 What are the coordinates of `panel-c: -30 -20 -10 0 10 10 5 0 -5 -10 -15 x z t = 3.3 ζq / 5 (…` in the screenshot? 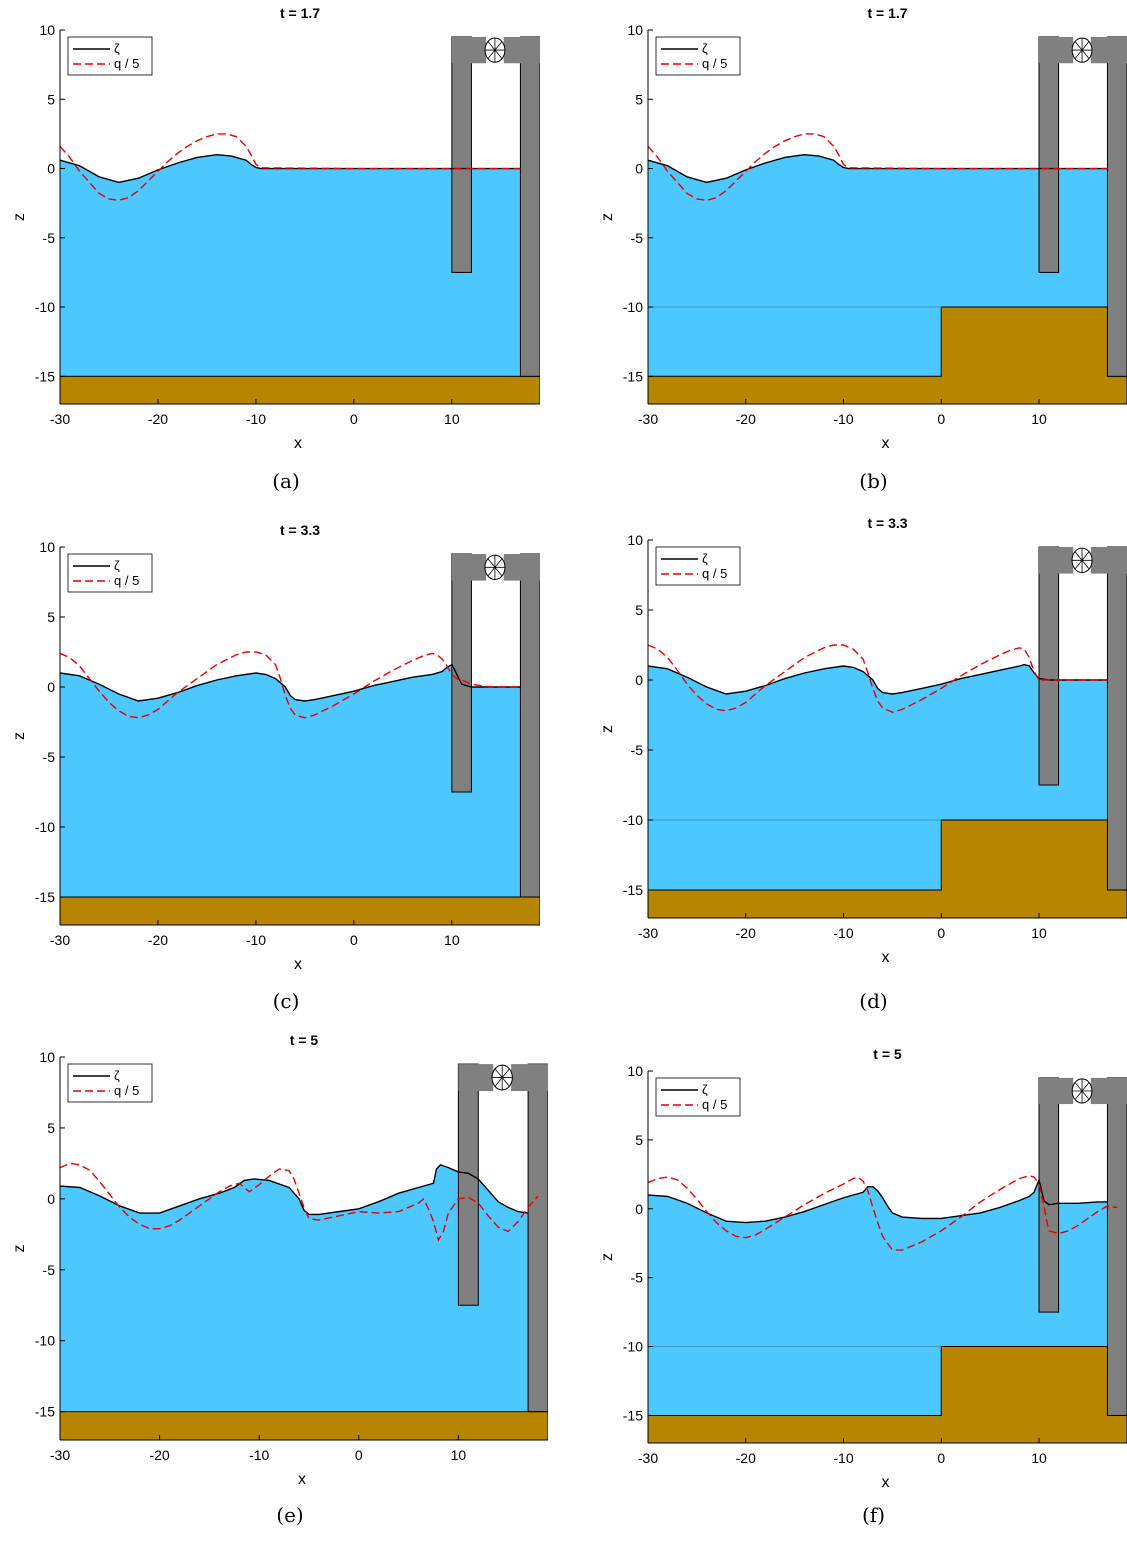 It's located at (275, 767).